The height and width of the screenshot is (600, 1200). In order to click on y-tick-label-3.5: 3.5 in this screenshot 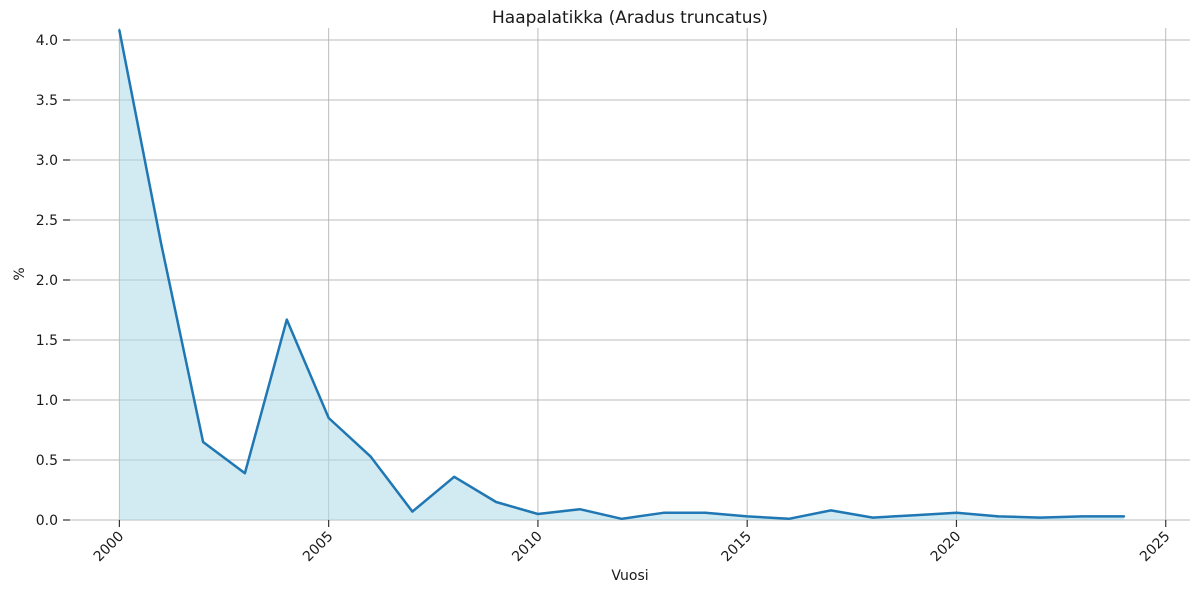, I will do `click(47, 101)`.